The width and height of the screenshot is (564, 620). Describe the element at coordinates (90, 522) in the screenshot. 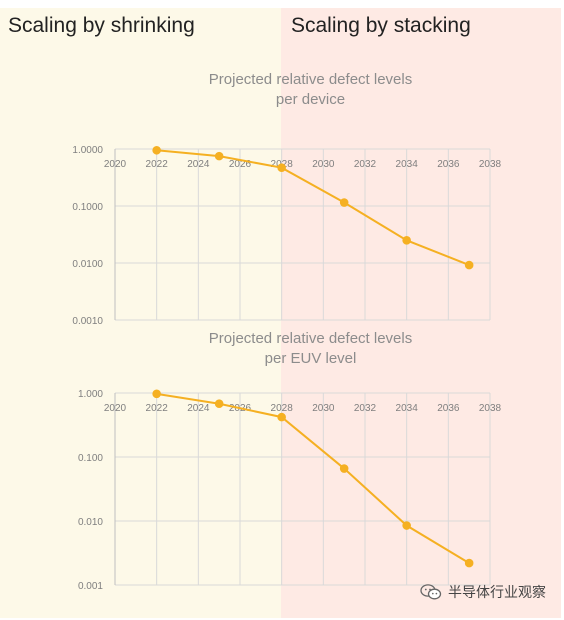

I see `euv-y-tick-label: 0.010` at that location.